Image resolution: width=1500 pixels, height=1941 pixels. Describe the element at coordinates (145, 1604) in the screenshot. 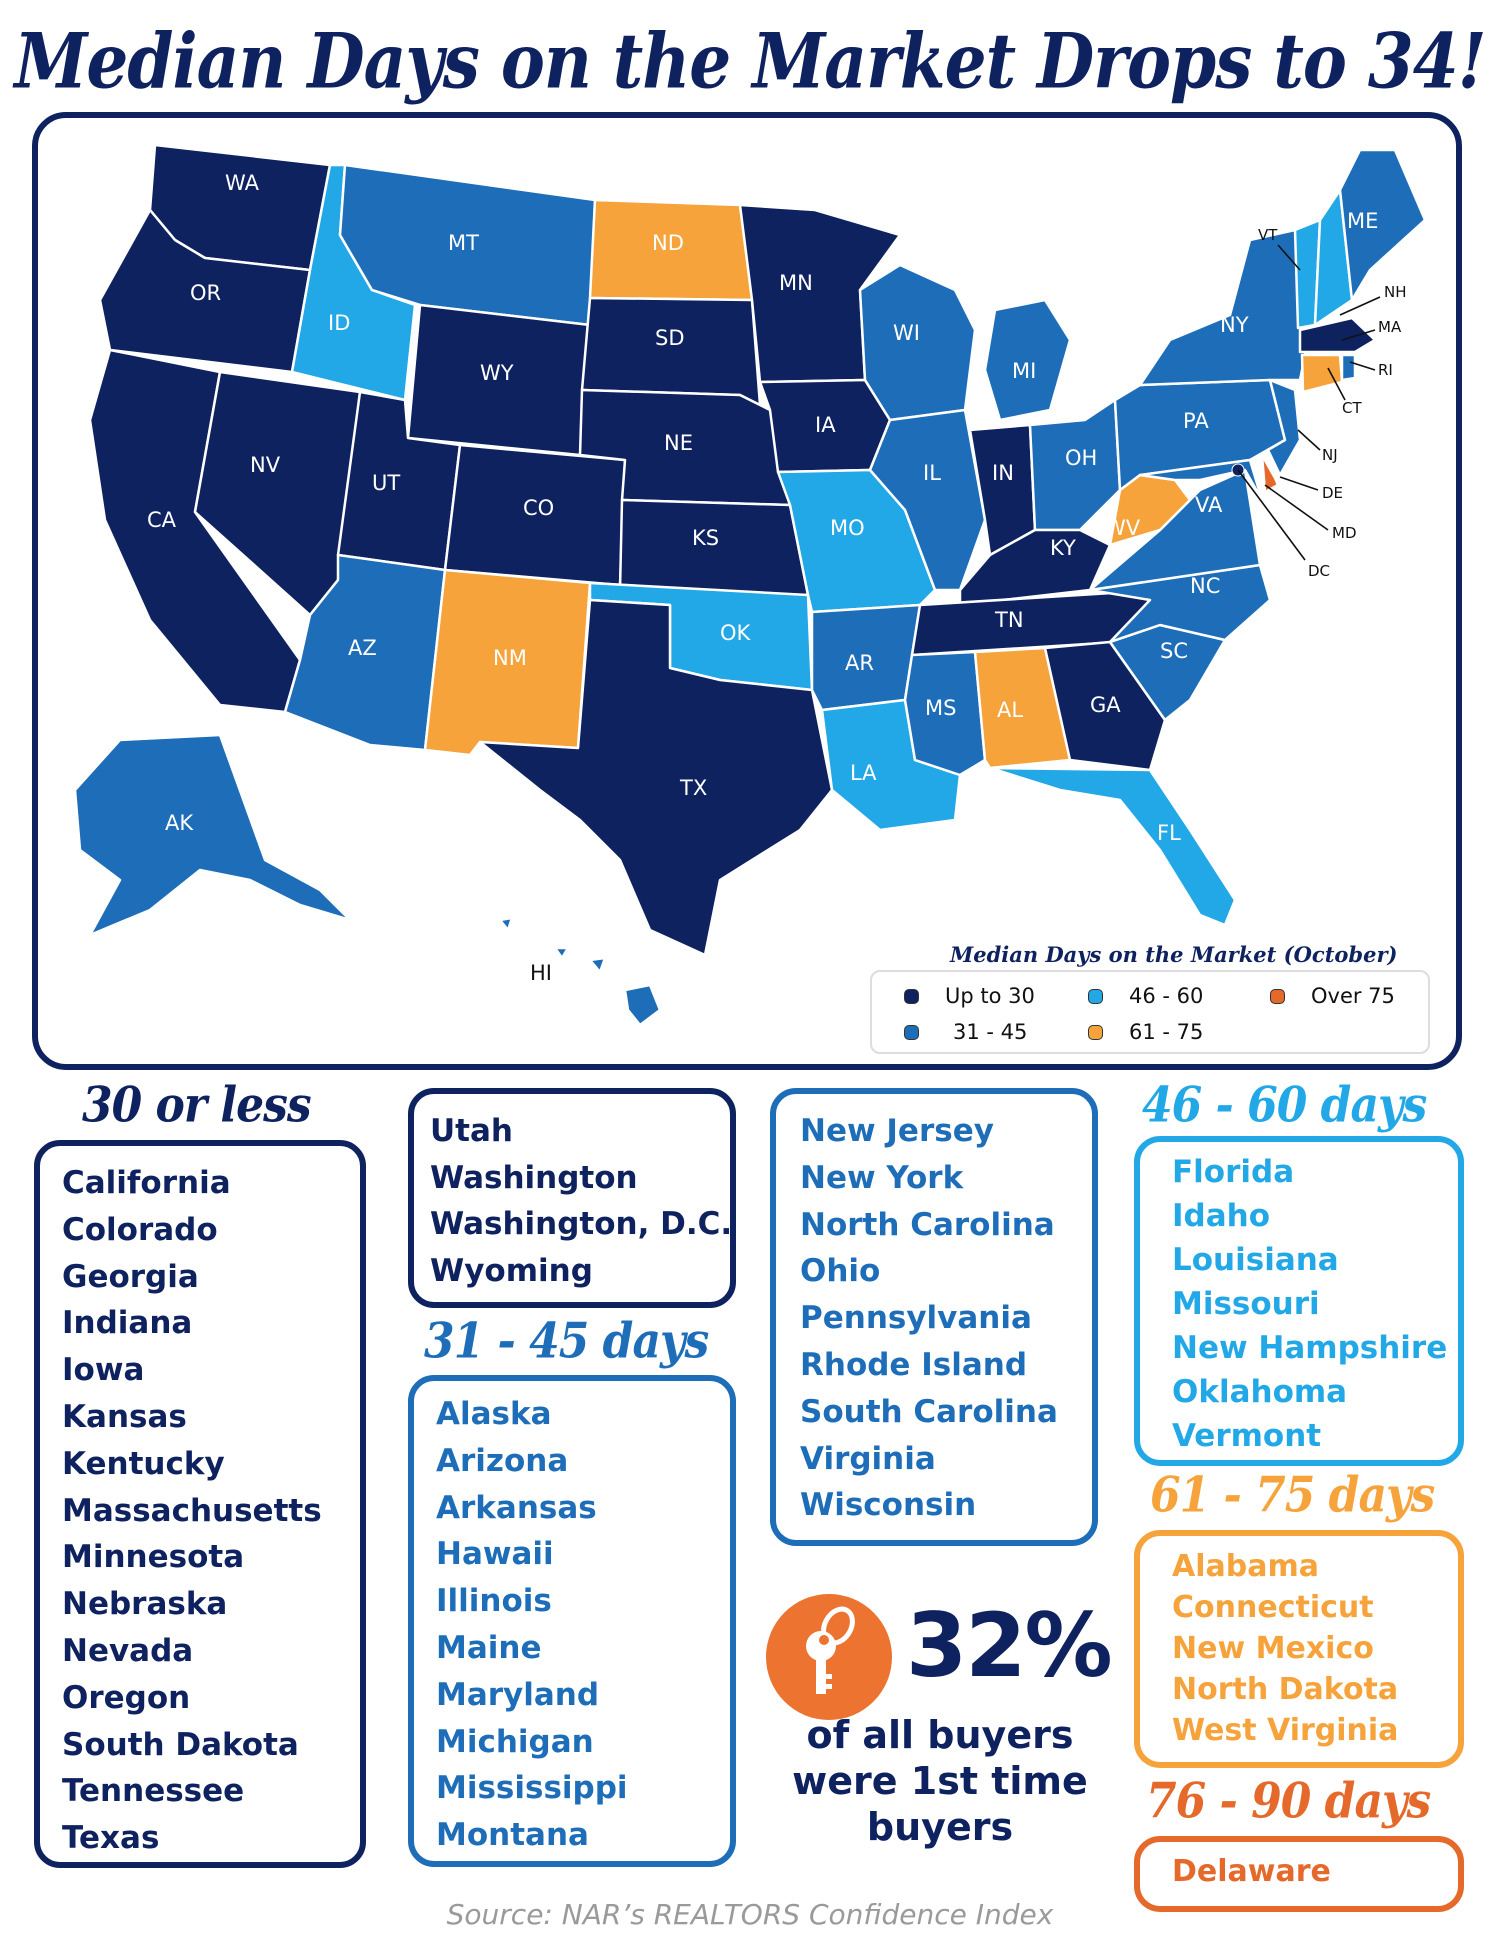

I see `state-list-item: Nebraska` at that location.